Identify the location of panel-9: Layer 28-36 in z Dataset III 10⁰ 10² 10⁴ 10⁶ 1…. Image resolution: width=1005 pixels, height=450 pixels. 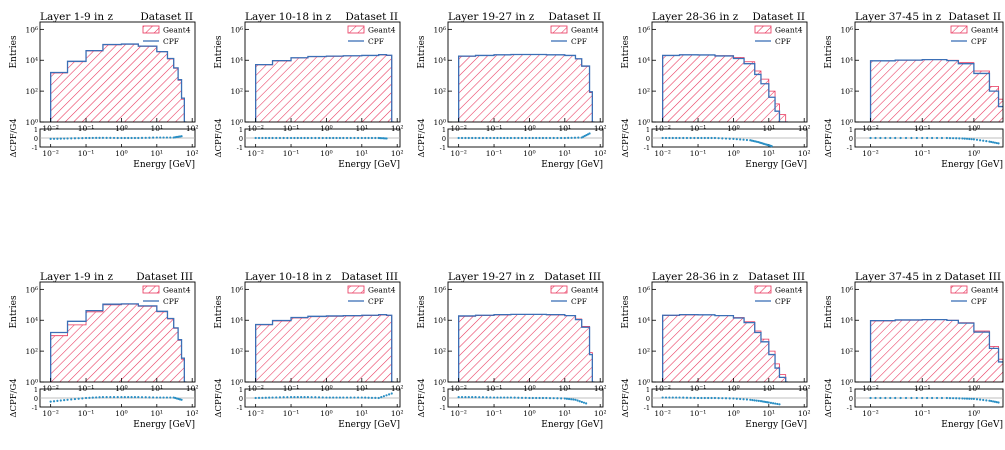
(715, 350).